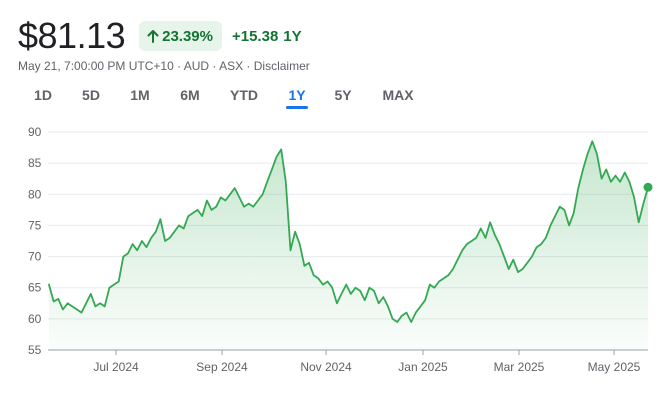 This screenshot has height=400, width=672. Describe the element at coordinates (297, 95) in the screenshot. I see `range-tab-1y: 1Y` at that location.